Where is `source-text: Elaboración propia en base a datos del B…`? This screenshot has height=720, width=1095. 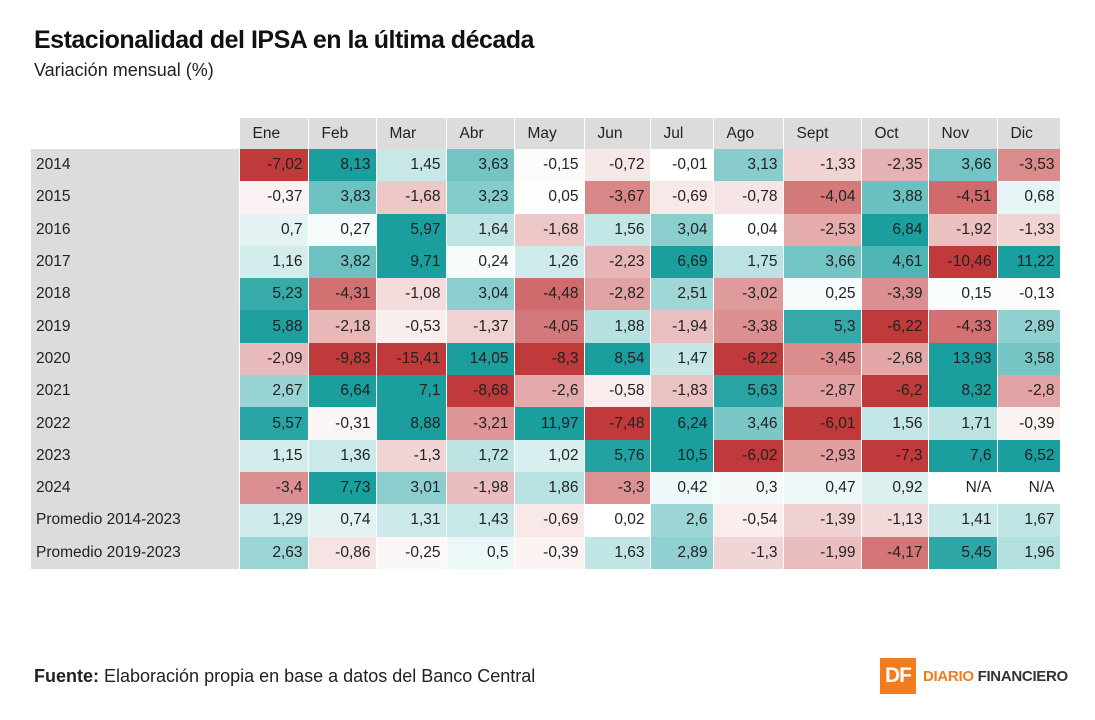
source-text: Elaboración propia en base a datos del B… is located at coordinates (317, 676).